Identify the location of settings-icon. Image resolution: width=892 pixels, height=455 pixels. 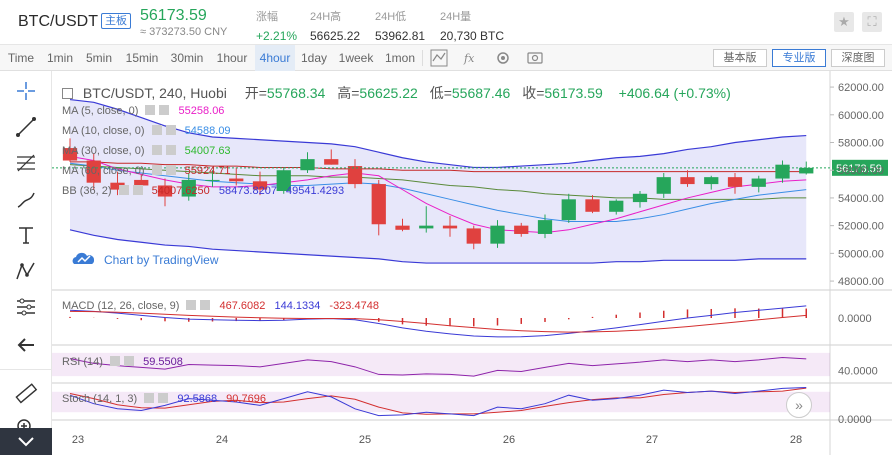
(503, 58).